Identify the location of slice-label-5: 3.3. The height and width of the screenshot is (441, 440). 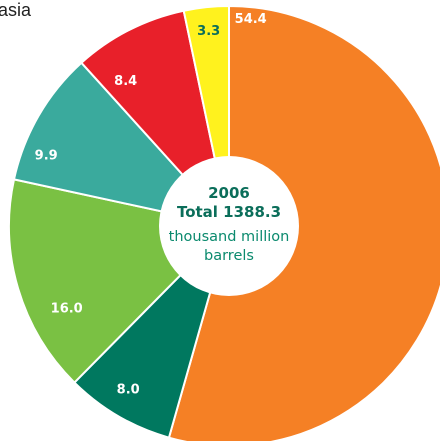
(208, 31).